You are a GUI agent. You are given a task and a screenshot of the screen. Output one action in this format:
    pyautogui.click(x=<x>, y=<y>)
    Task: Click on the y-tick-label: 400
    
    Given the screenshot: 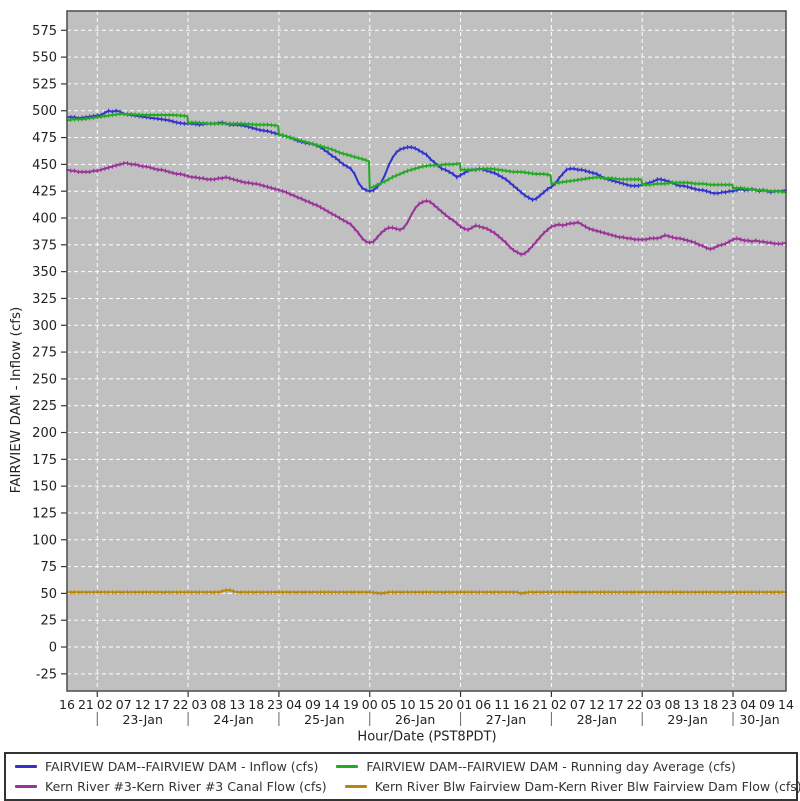 What is the action you would take?
    pyautogui.click(x=44, y=219)
    